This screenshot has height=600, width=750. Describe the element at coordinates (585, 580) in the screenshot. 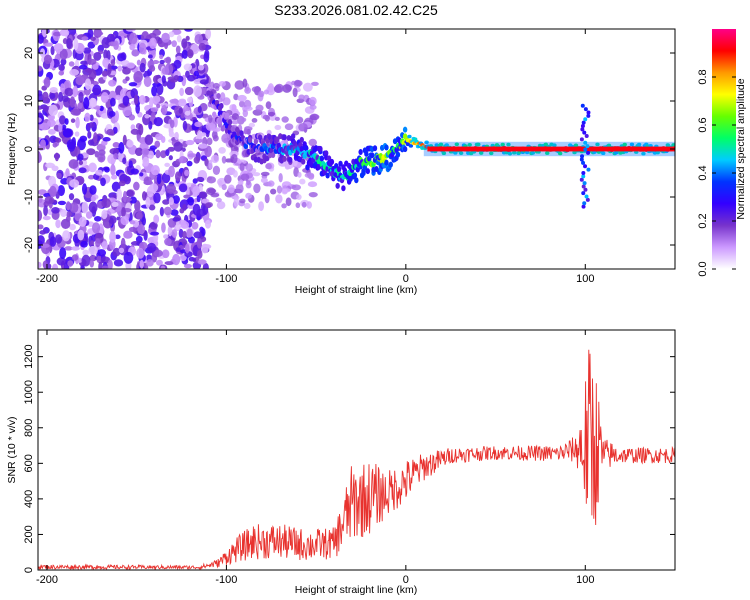

I see `x-tick-label: 100` at that location.